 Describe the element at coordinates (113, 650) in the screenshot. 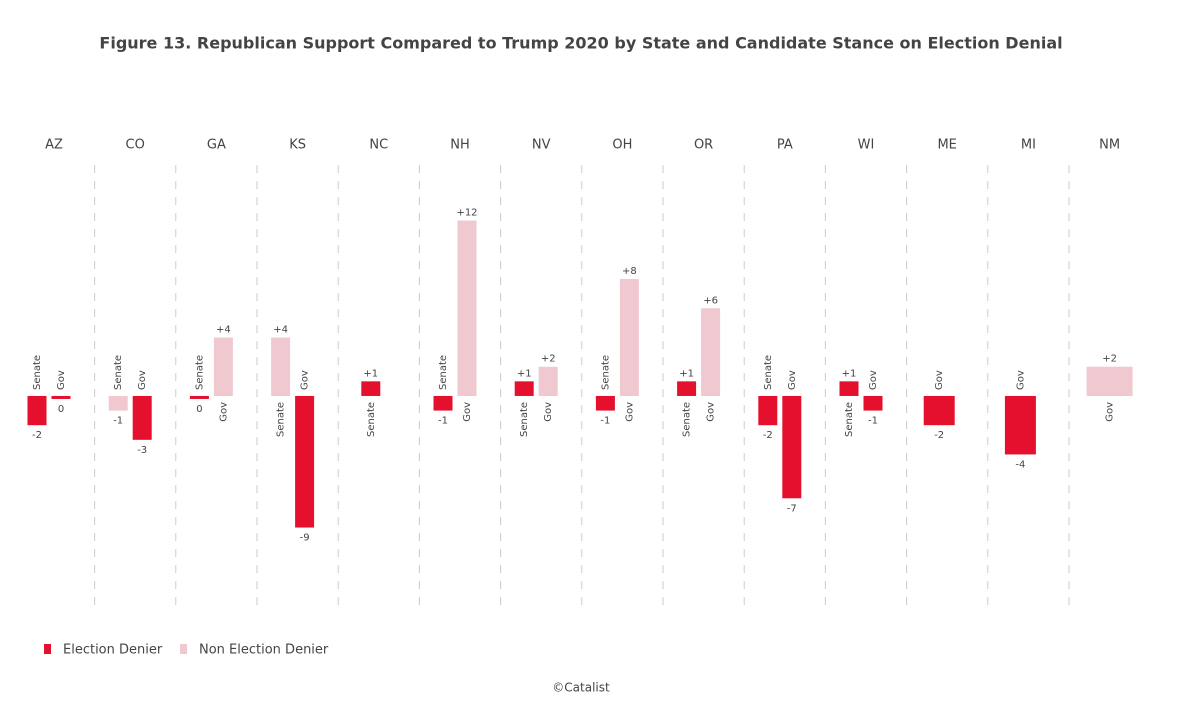

I see `legend-label: Election Denier` at that location.